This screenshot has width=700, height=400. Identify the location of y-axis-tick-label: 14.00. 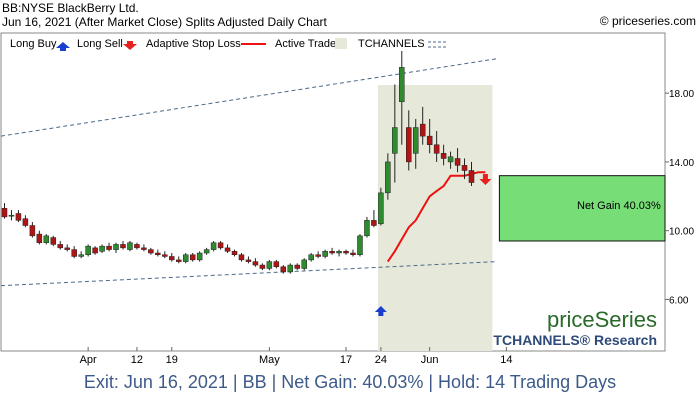
(681, 163).